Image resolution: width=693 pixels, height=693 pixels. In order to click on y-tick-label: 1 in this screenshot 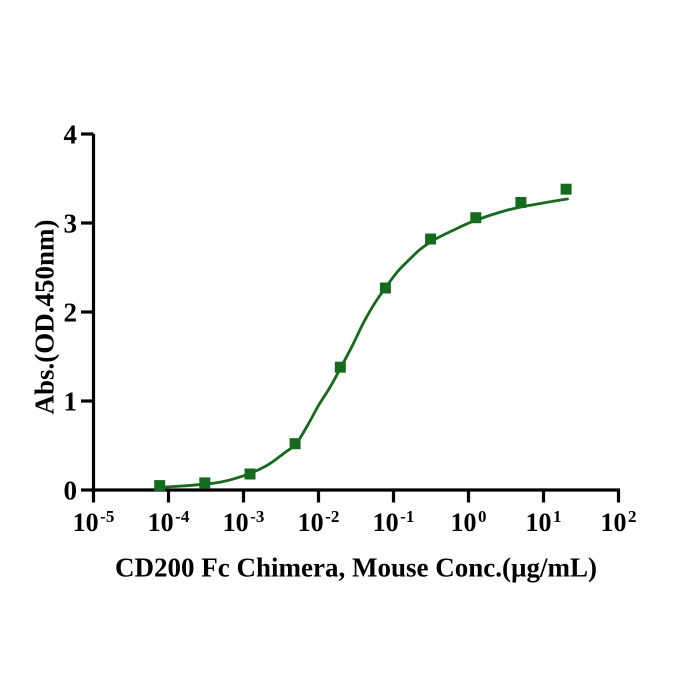, I will do `click(71, 402)`.